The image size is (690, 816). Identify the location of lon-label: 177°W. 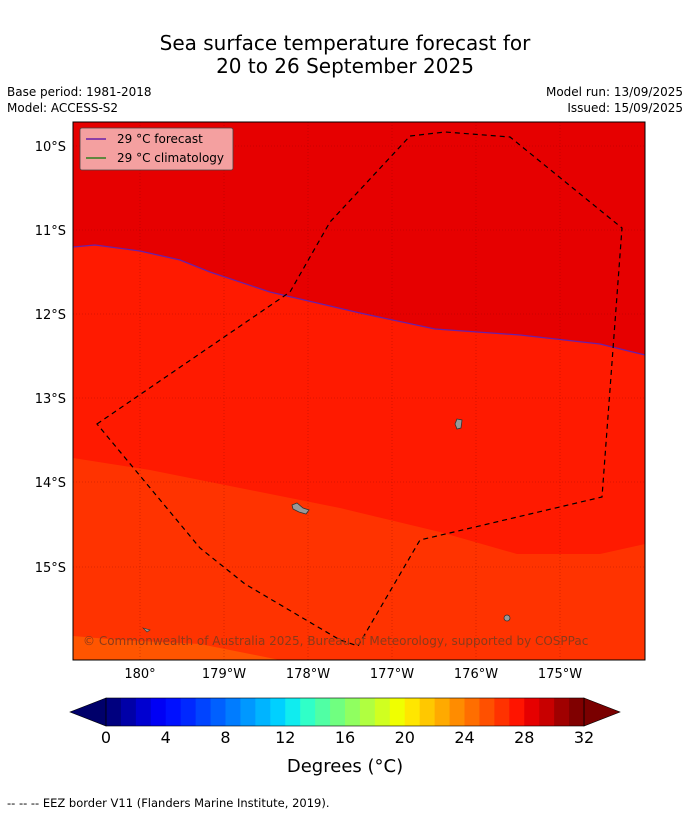
(392, 674).